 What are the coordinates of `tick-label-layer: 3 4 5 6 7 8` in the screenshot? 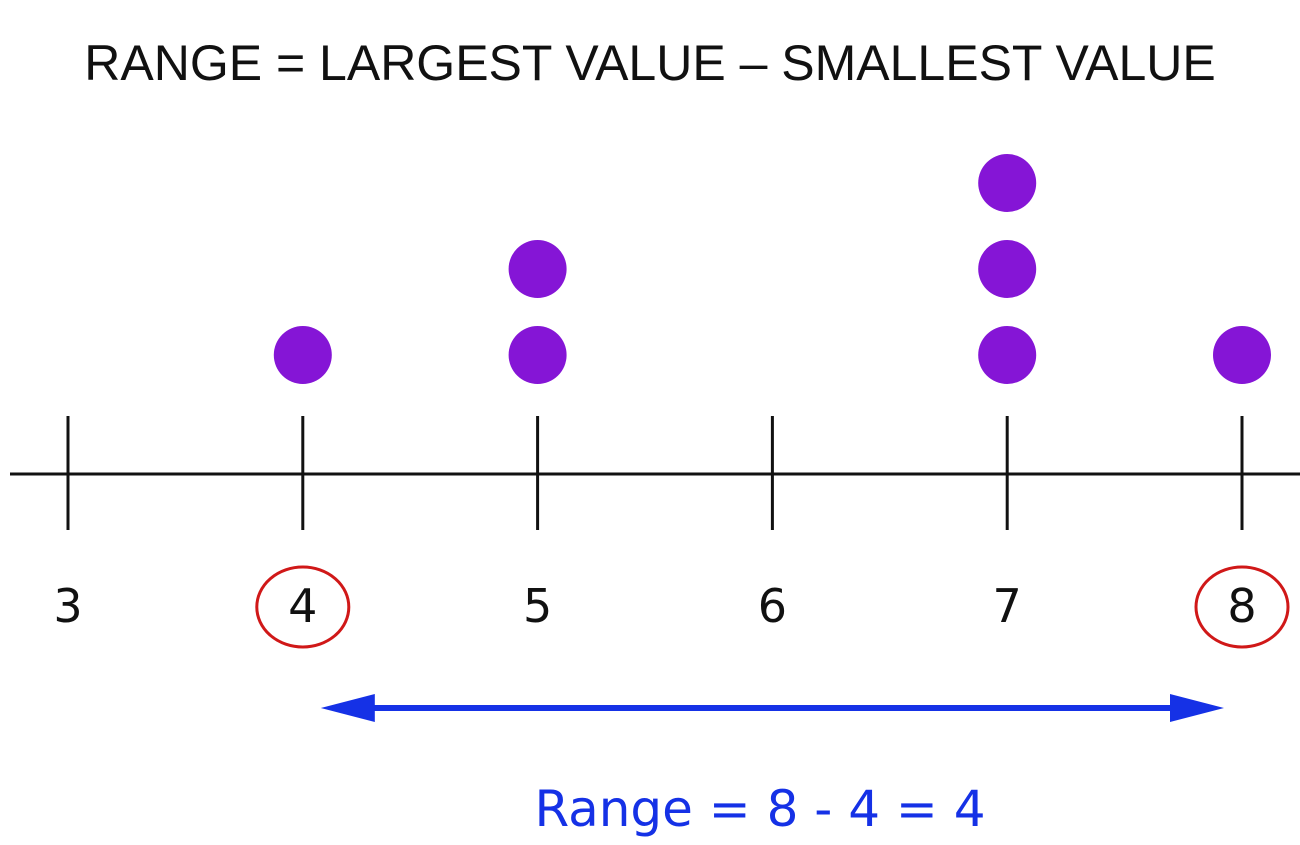 It's located at (654, 606).